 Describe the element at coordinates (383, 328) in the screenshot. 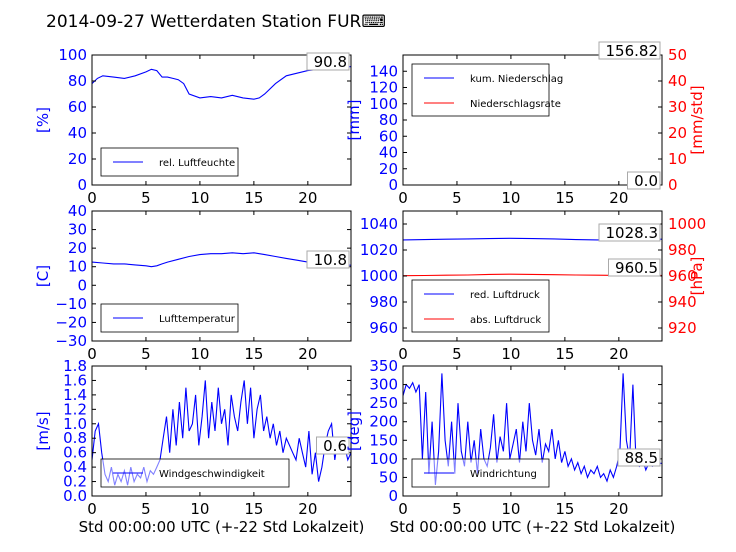

I see `y-tick-label: 960` at that location.